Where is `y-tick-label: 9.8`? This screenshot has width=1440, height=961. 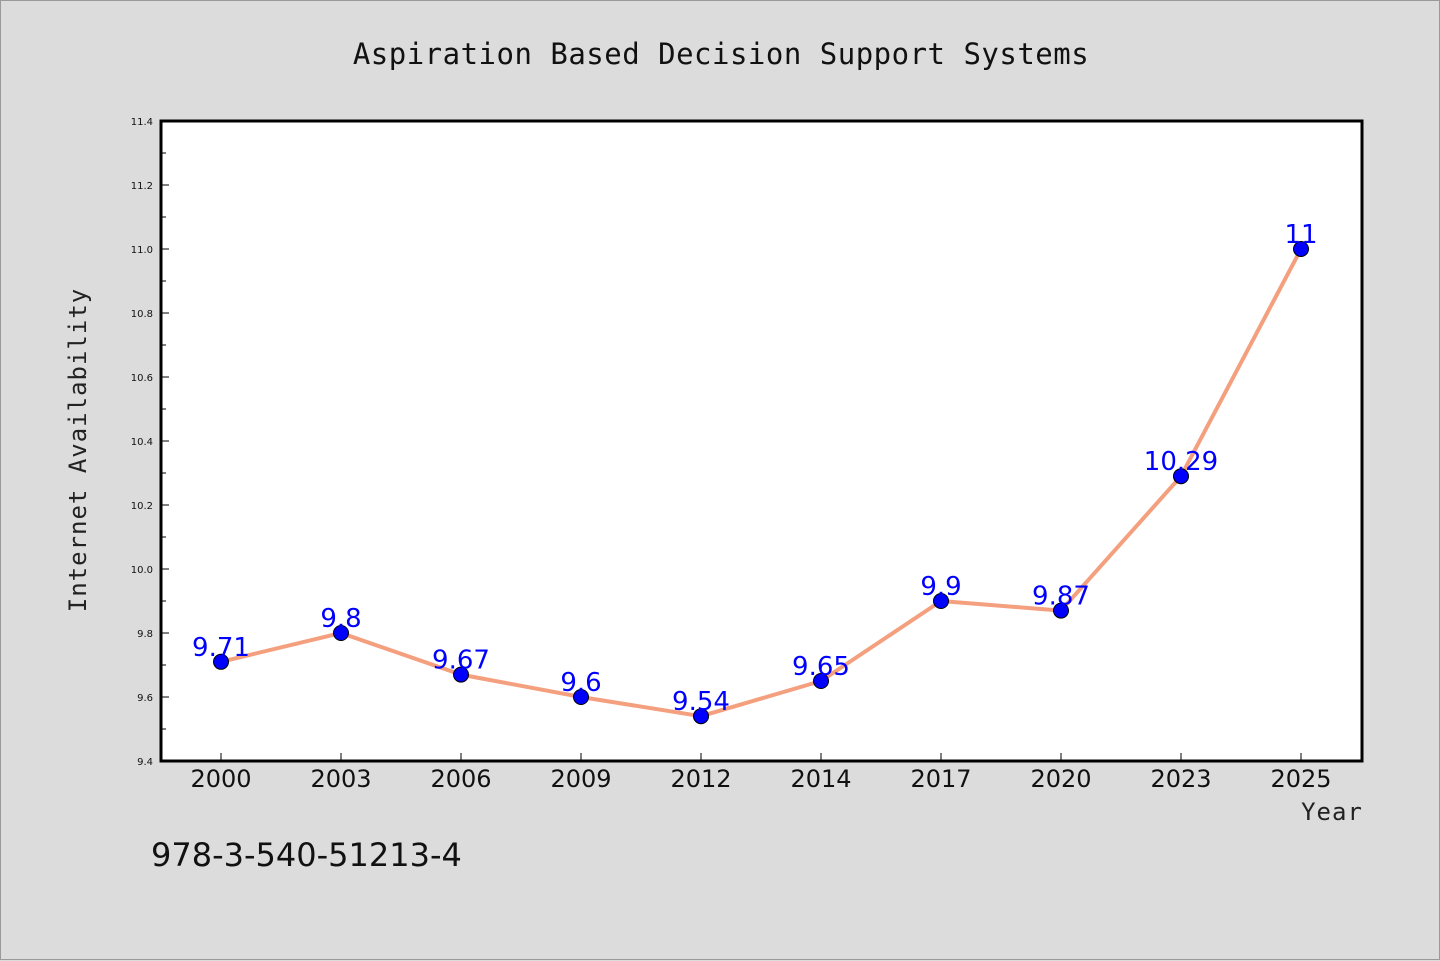 y-tick-label: 9.8 is located at coordinates (145, 634).